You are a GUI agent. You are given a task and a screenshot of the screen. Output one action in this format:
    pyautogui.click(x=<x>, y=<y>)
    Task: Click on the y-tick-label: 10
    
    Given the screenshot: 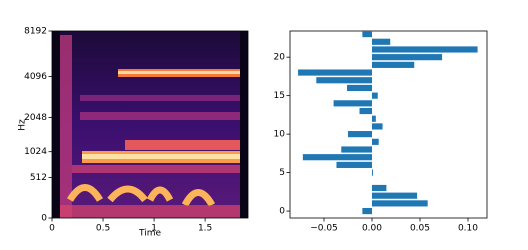 What is the action you would take?
    pyautogui.click(x=280, y=135)
    